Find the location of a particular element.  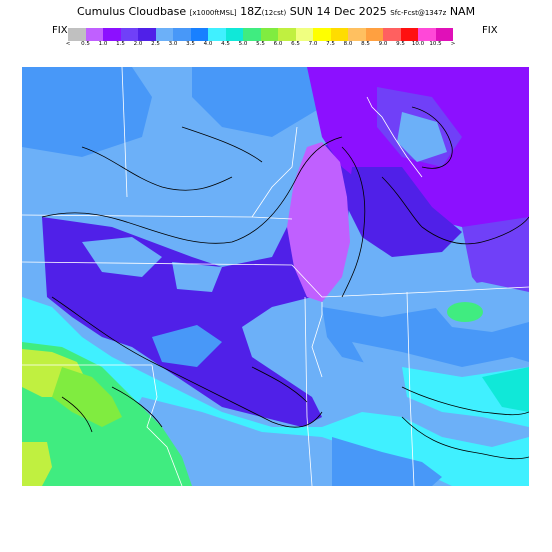

scale-right-label: FIX is located at coordinates (490, 30).